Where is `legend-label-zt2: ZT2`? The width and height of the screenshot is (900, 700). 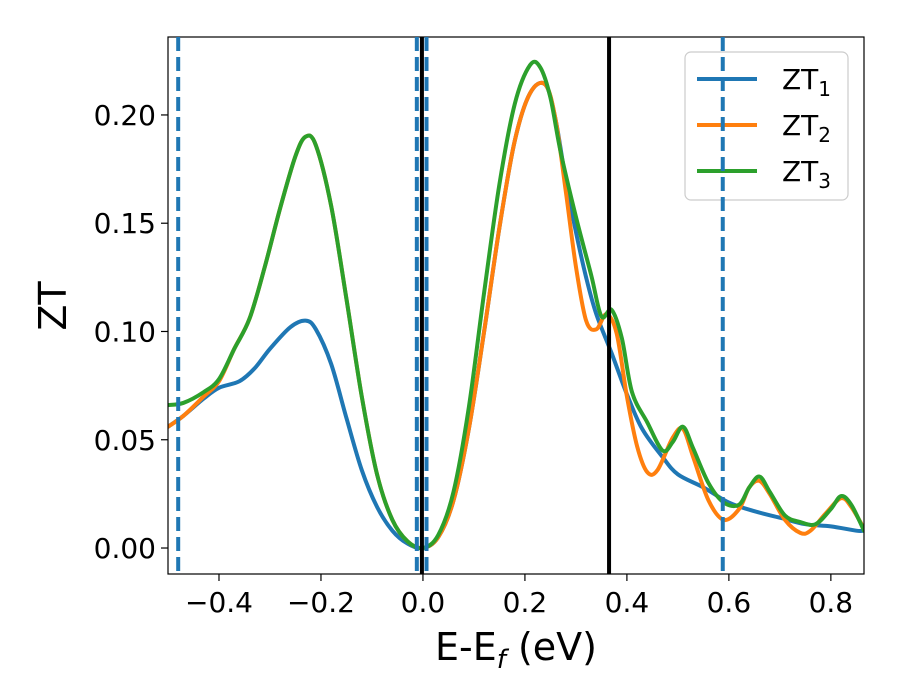 legend-label-zt2: ZT2 is located at coordinates (806, 128).